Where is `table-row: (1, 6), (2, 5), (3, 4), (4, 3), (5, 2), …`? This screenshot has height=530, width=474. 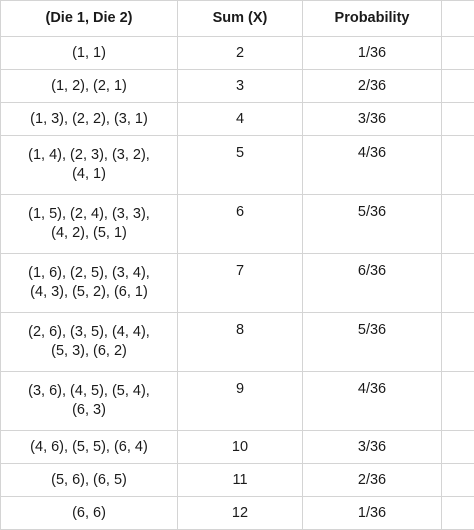
table-row: (1, 6), (2, 5), (3, 4), (4, 3), (5, 2), … is located at coordinates (237, 283).